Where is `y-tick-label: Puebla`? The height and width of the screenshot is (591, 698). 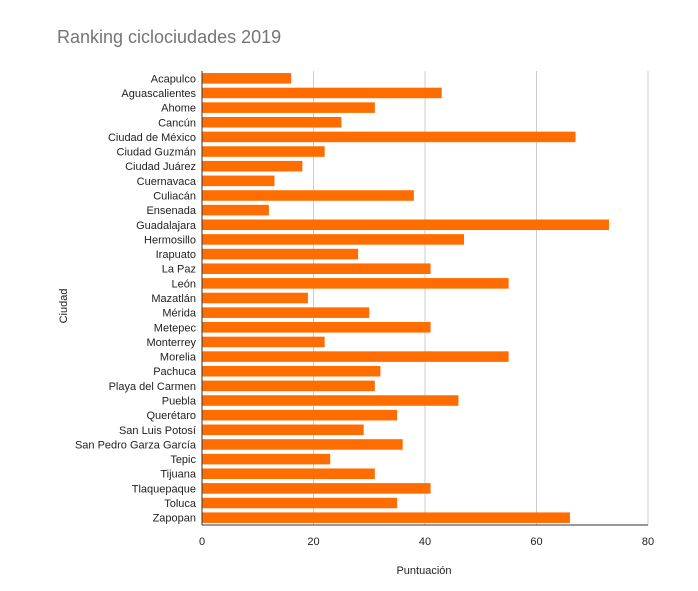
y-tick-label: Puebla is located at coordinates (179, 402).